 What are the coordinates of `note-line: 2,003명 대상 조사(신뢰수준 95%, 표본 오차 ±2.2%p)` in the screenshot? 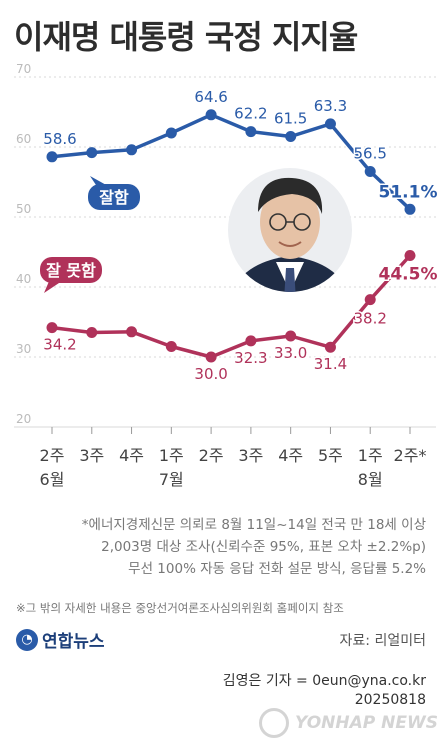 It's located at (263, 547).